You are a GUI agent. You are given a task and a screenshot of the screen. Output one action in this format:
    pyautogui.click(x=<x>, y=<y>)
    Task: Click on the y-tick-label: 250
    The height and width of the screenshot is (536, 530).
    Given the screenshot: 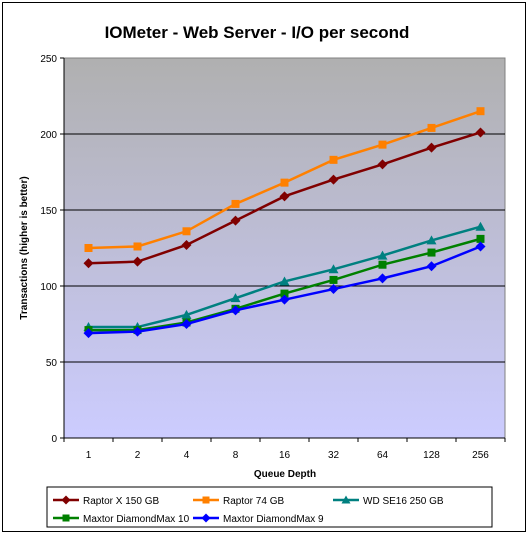 What is the action you would take?
    pyautogui.click(x=48, y=59)
    